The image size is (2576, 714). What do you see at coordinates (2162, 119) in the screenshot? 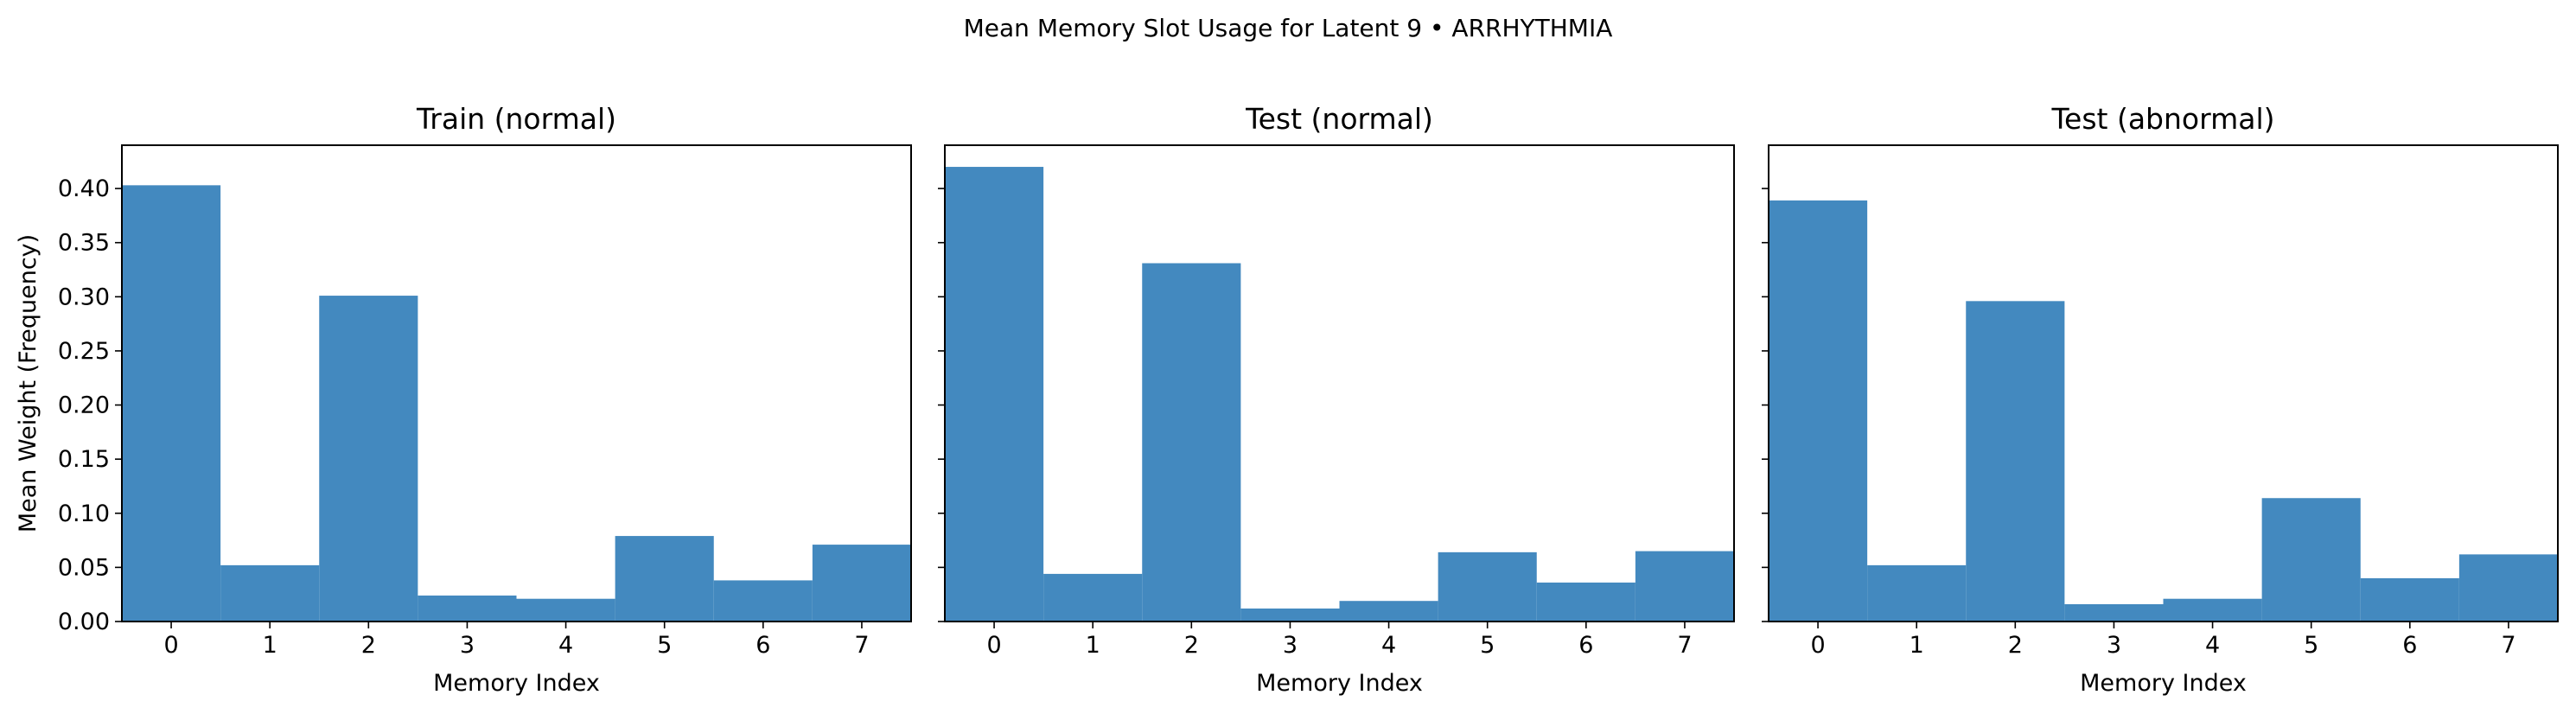
I see `panel-title: Test (abnormal)` at bounding box center [2162, 119].